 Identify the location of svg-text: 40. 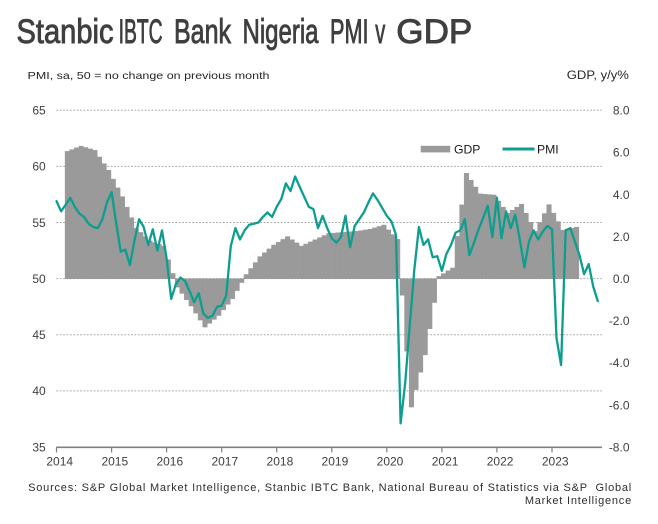
(39, 391).